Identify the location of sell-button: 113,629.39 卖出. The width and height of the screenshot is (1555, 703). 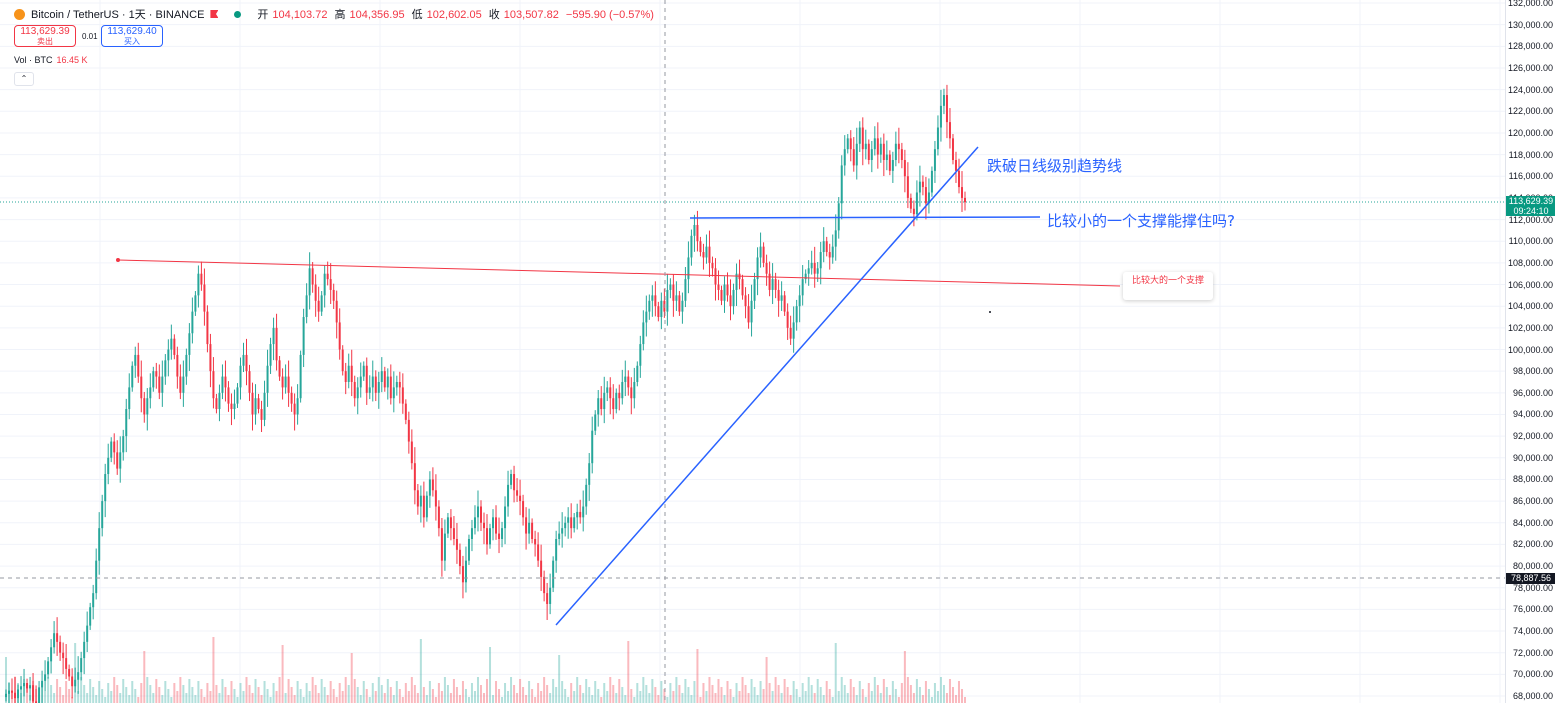
(45, 36).